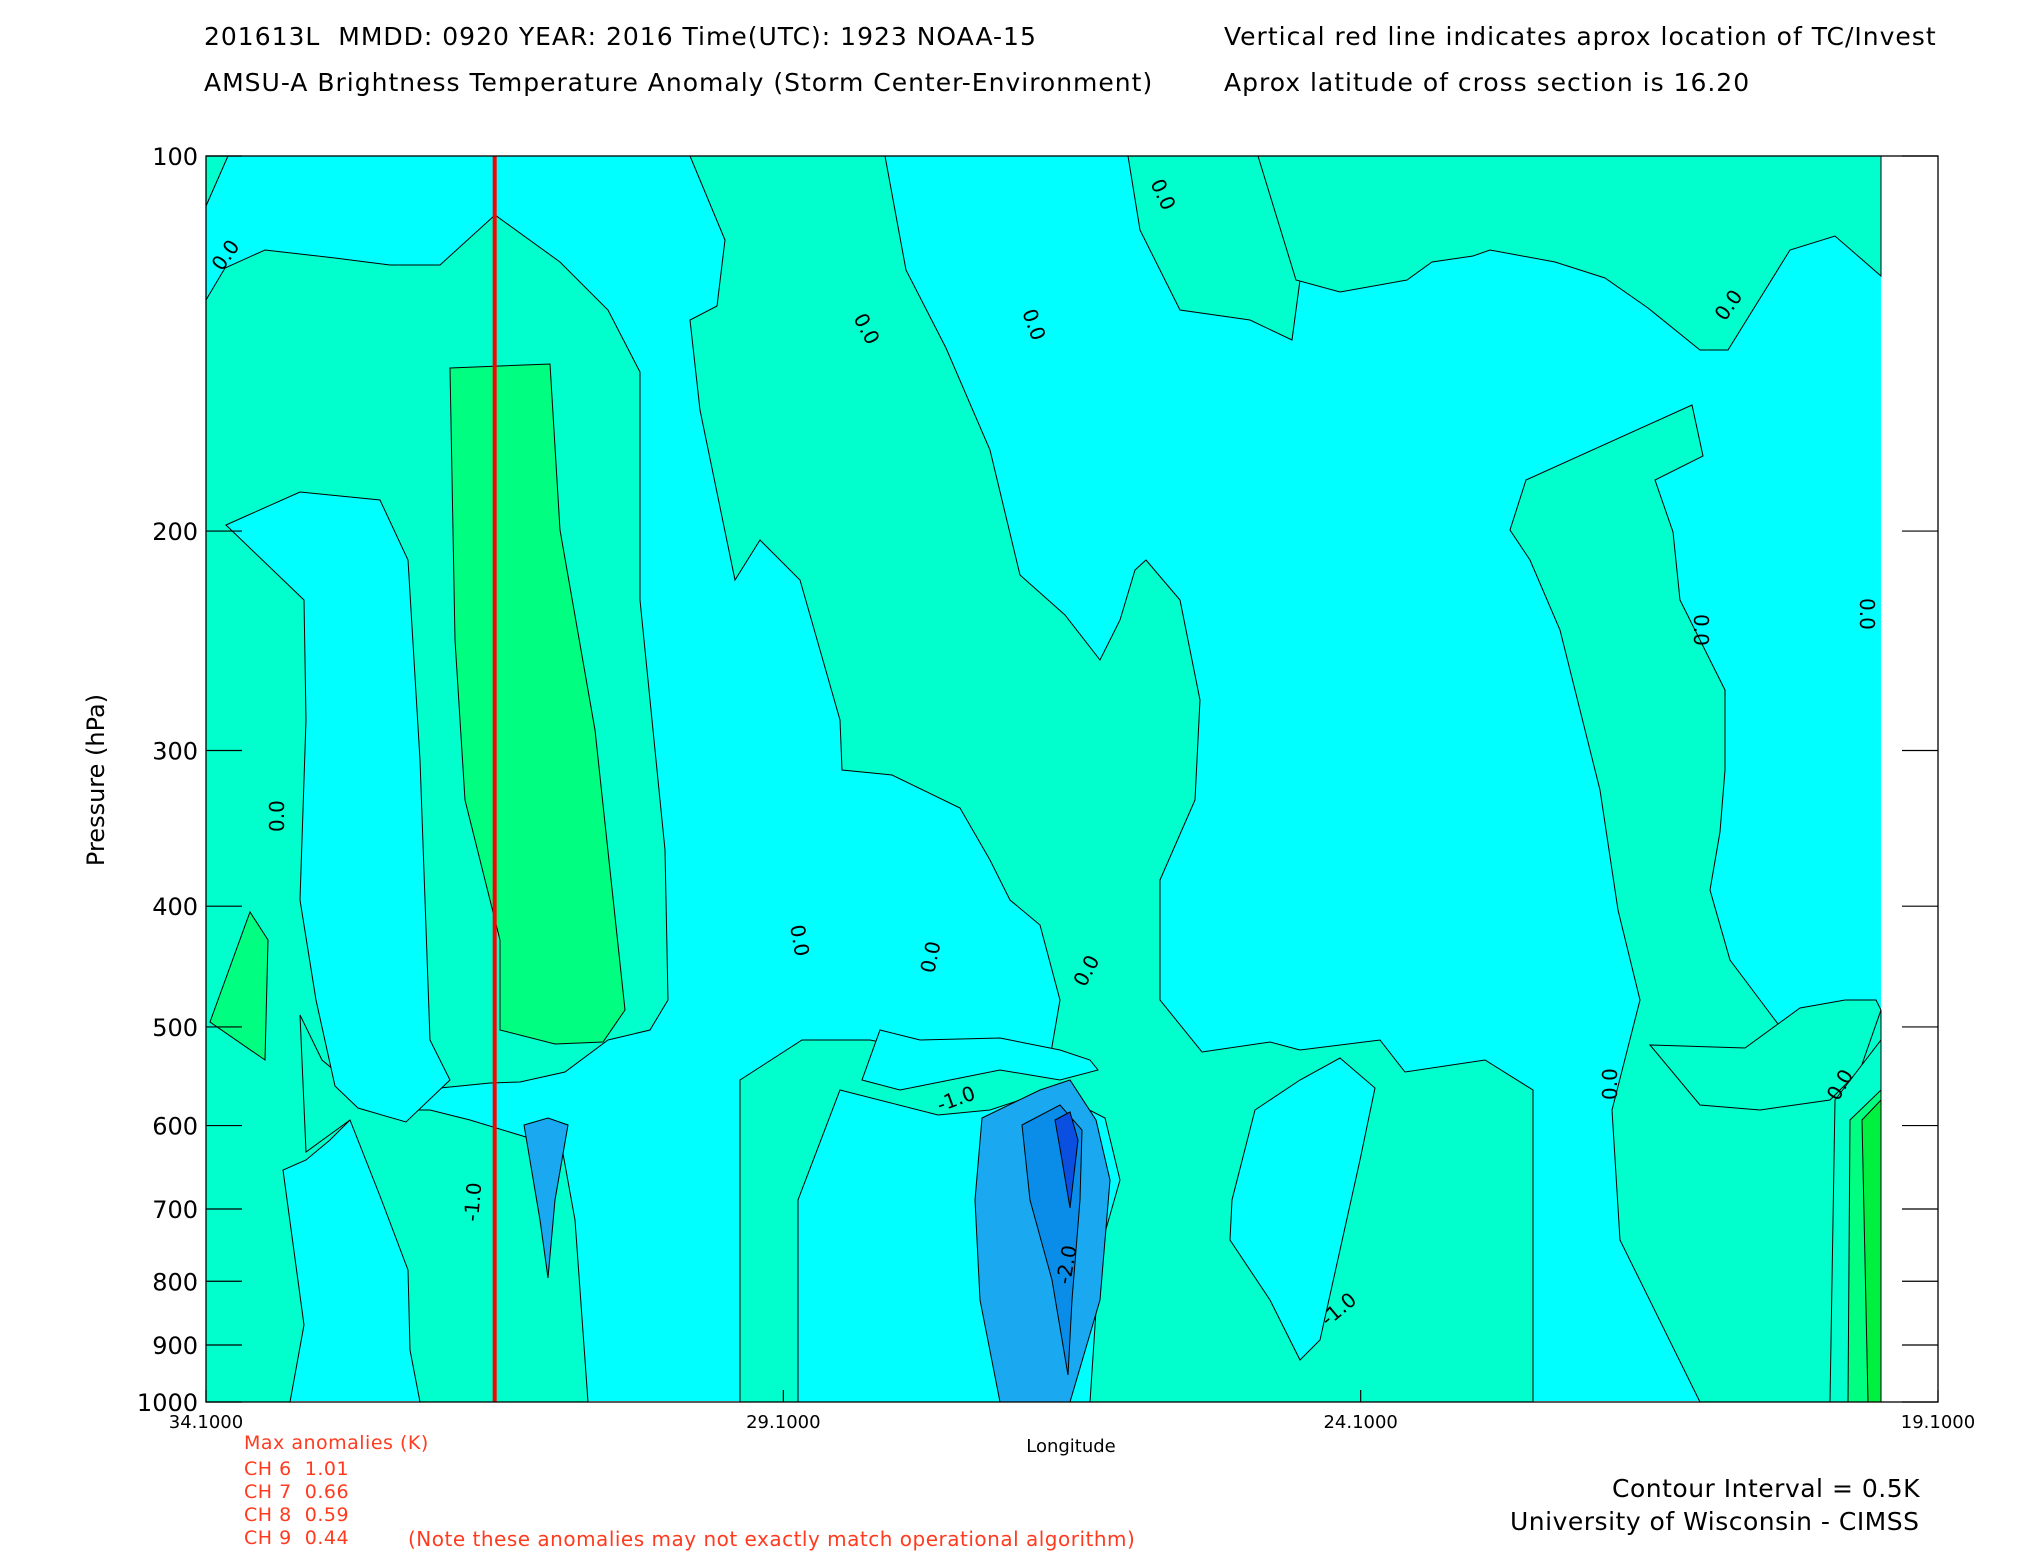  What do you see at coordinates (1360, 1422) in the screenshot?
I see `x-tick-label: 24.1000` at bounding box center [1360, 1422].